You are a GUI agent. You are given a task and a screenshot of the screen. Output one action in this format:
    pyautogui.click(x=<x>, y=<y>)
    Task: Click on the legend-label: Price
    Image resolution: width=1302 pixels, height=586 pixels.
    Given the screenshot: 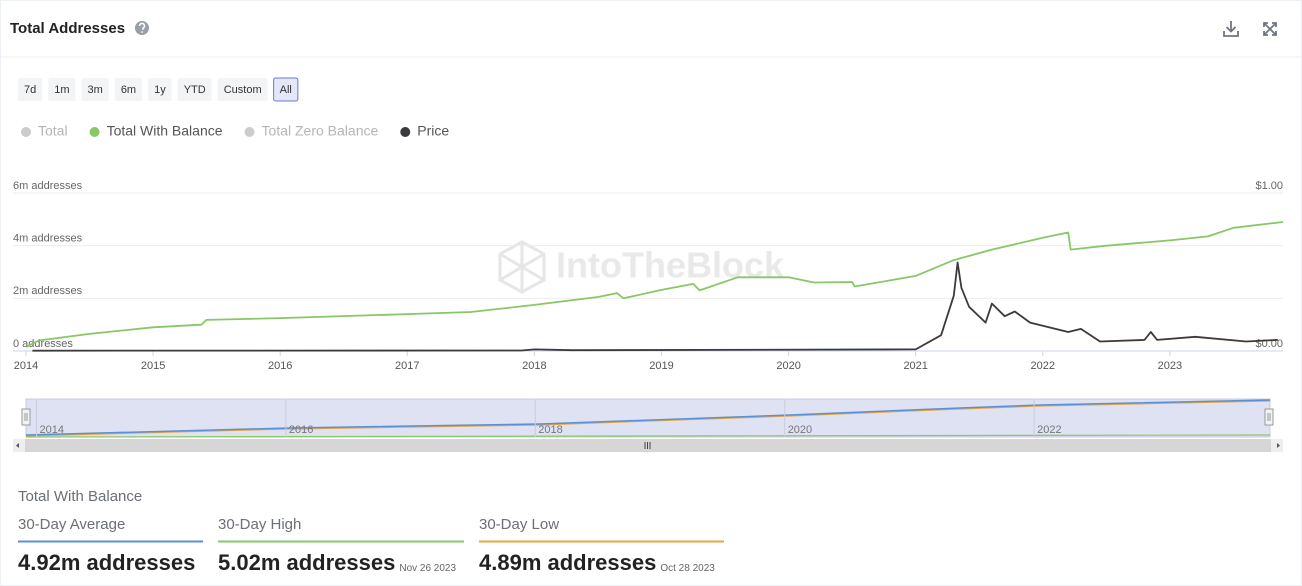 What is the action you would take?
    pyautogui.click(x=433, y=131)
    